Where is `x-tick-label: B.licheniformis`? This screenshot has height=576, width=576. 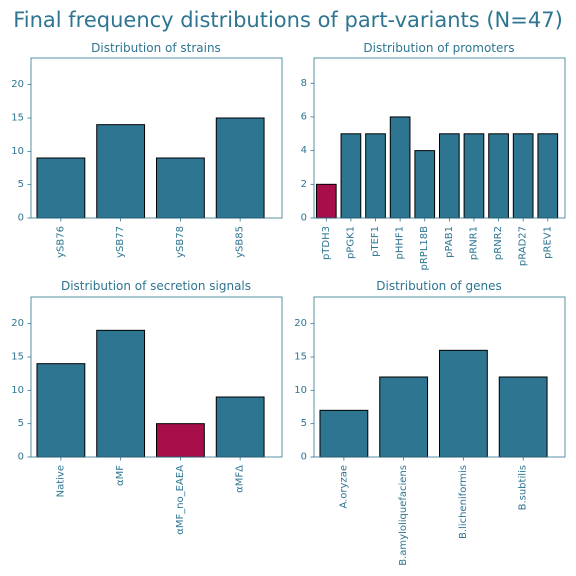
x-tick-label: B.licheniformis is located at coordinates (463, 502).